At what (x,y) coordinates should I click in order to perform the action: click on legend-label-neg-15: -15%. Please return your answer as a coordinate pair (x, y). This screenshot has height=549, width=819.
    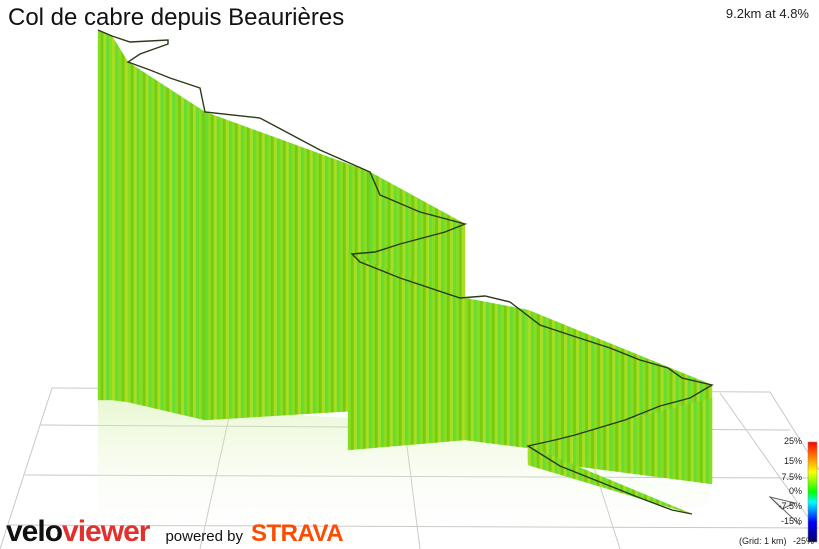
    Looking at the image, I should click on (791, 521).